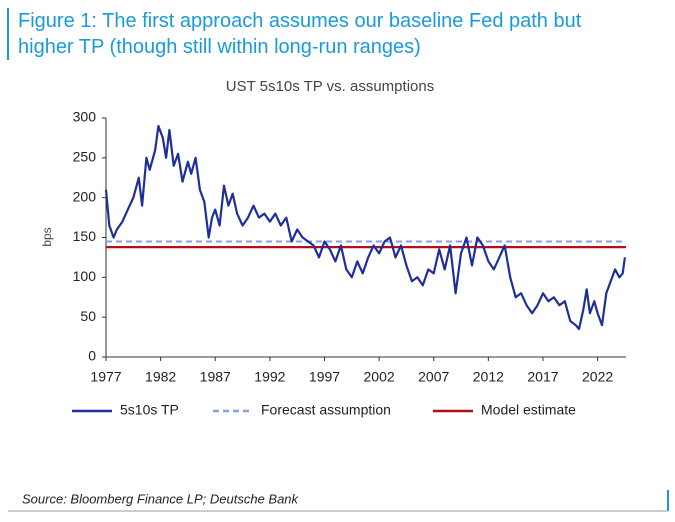  What do you see at coordinates (85, 196) in the screenshot?
I see `y-tick-label: 200` at bounding box center [85, 196].